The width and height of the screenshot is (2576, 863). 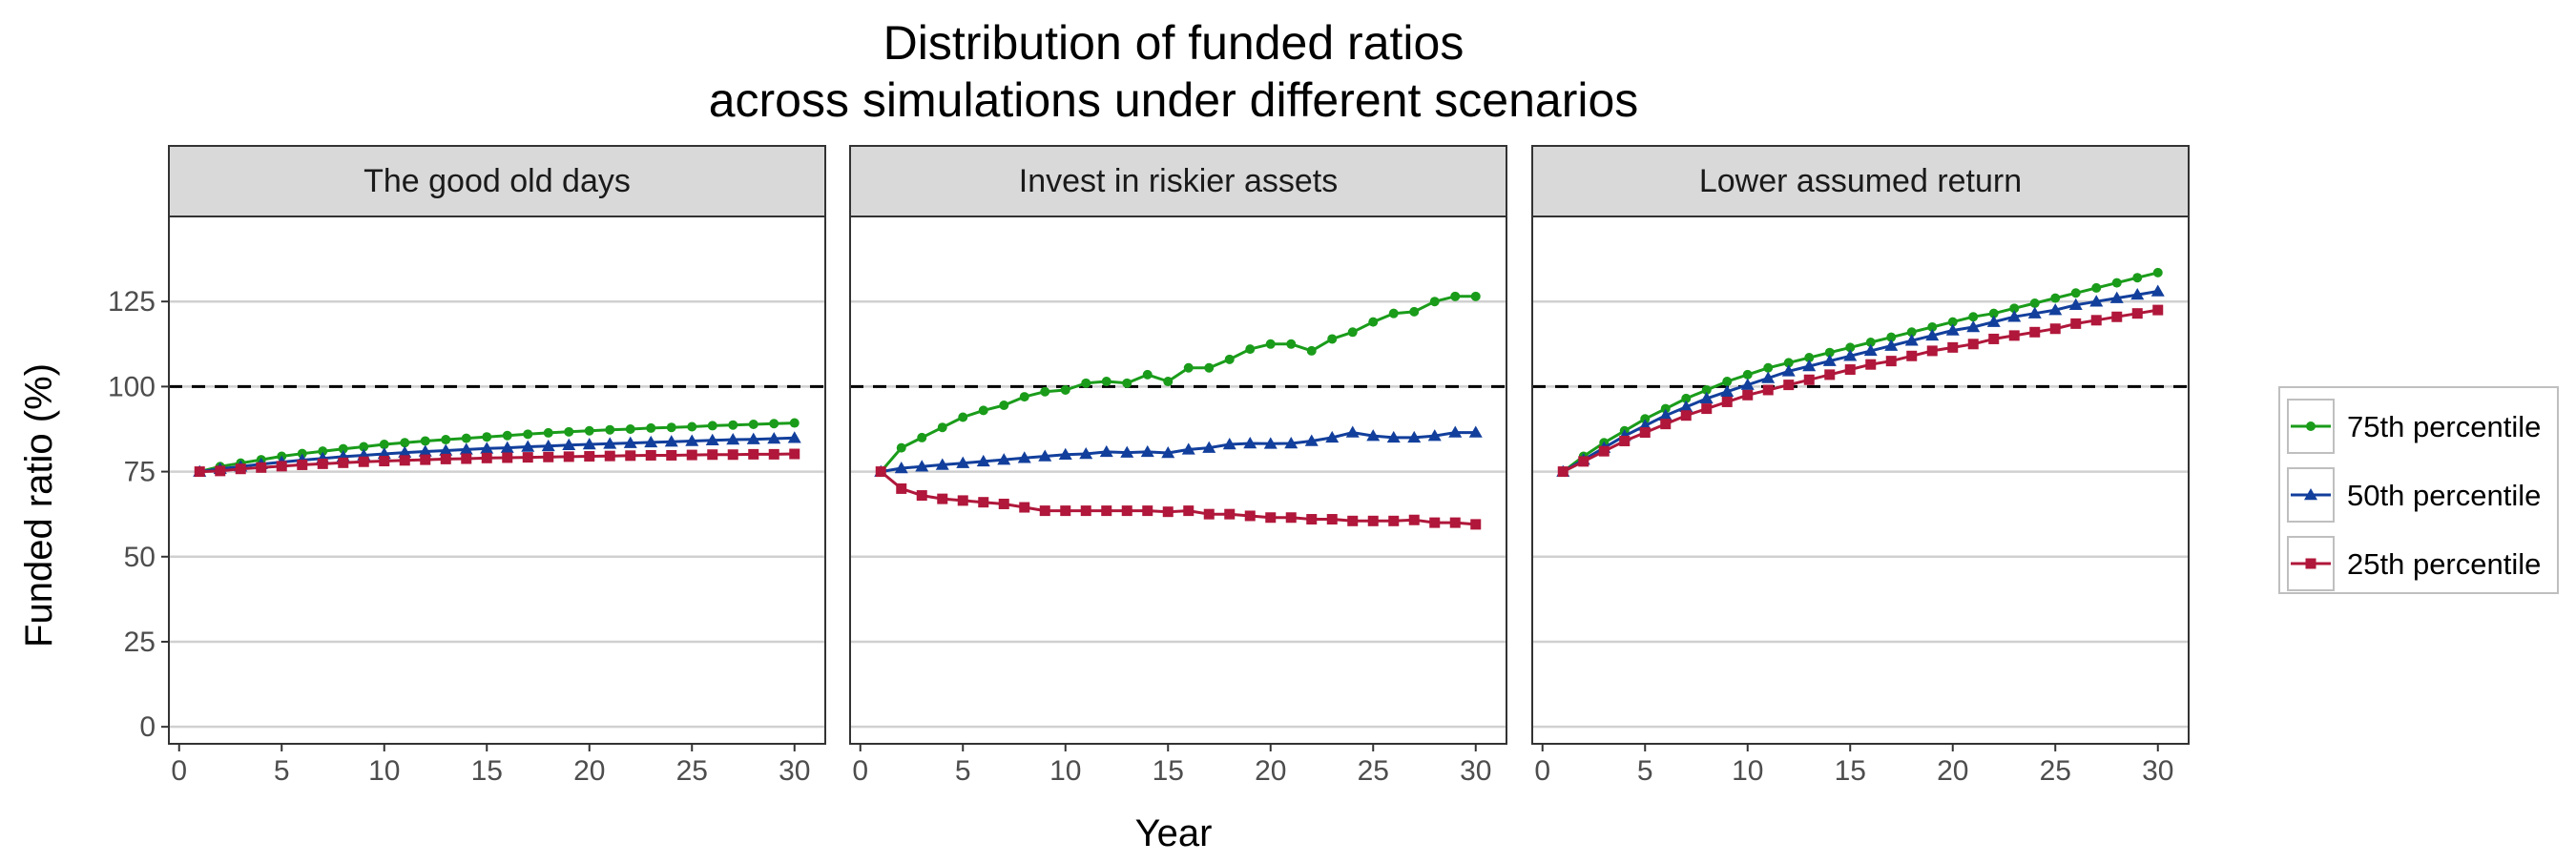 I want to click on y-tick-label: 125, so click(x=132, y=302).